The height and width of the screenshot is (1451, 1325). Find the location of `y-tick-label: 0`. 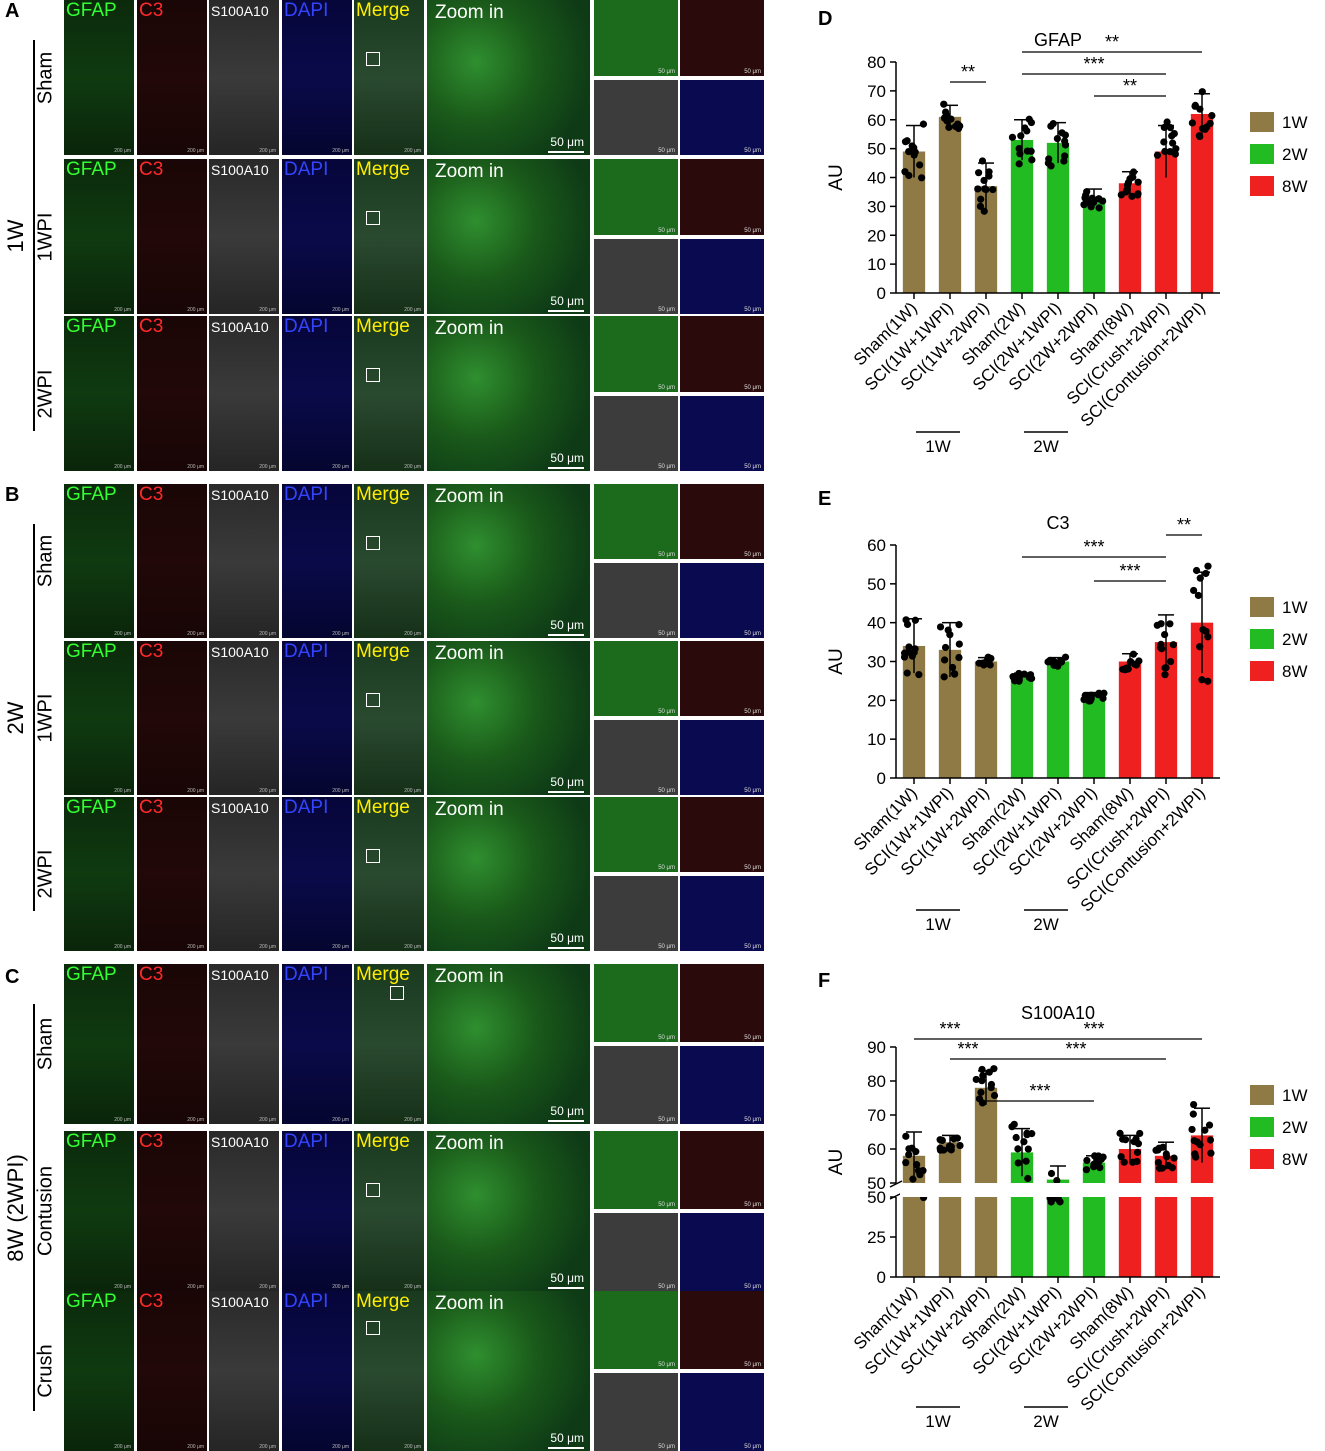

y-tick-label: 0 is located at coordinates (881, 778).